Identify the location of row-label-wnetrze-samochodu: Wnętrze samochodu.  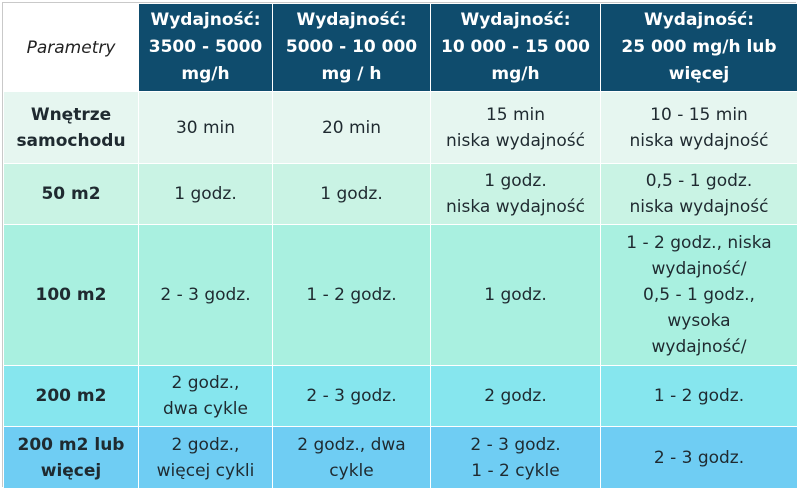
(71, 127).